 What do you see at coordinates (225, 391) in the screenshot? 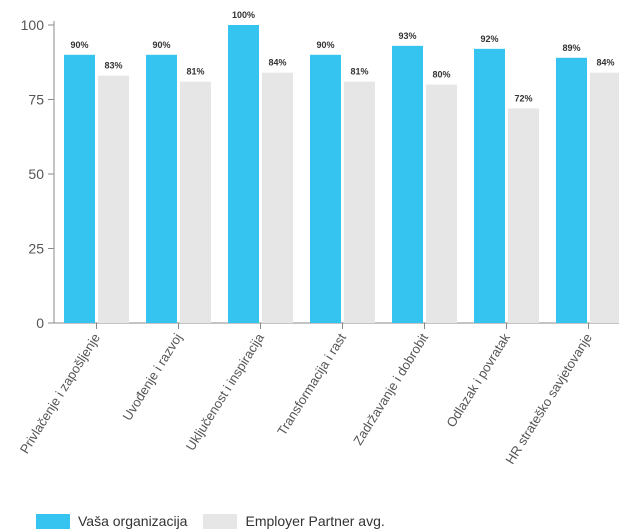
I see `x-tick-label: Uključenost i inspiracija` at bounding box center [225, 391].